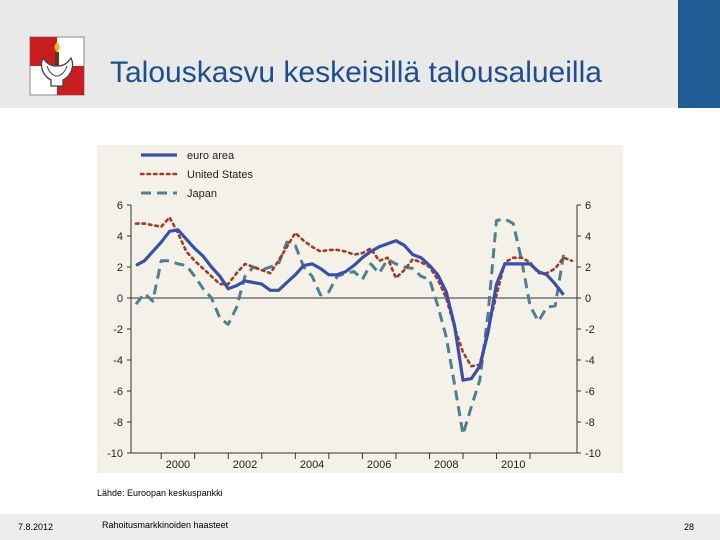 This screenshot has height=540, width=720. I want to click on y-tick-label-right: -10, so click(593, 454).